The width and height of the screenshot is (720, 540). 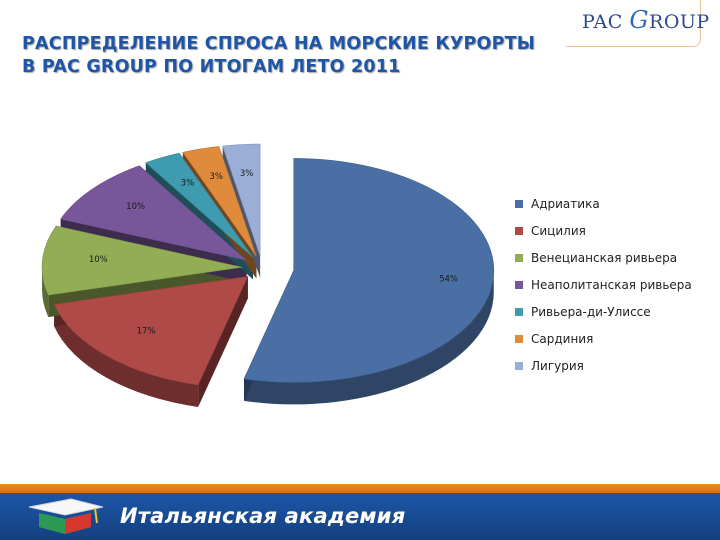 I want to click on legend-label: Сицилия, so click(x=558, y=230).